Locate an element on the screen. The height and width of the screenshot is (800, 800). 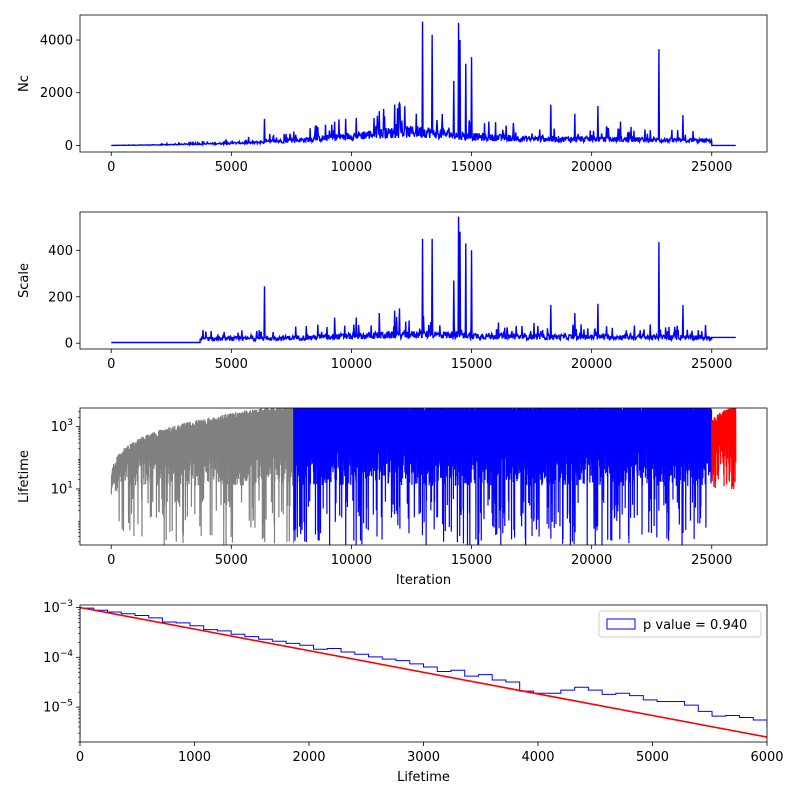
y-axis-label: Scale is located at coordinates (24, 280).